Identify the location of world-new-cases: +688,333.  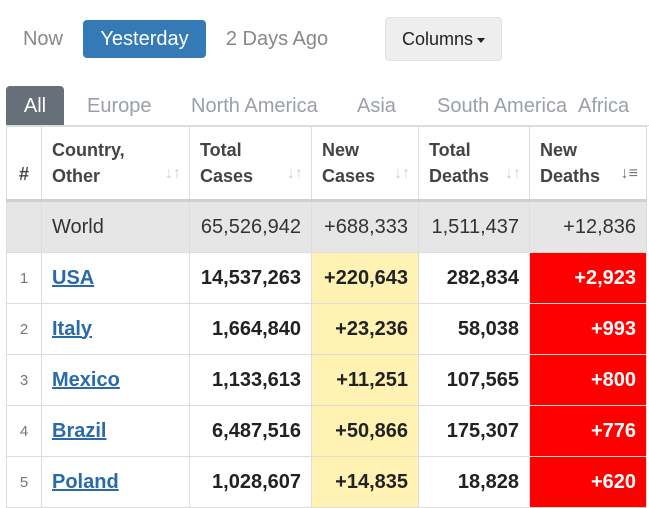
(365, 226).